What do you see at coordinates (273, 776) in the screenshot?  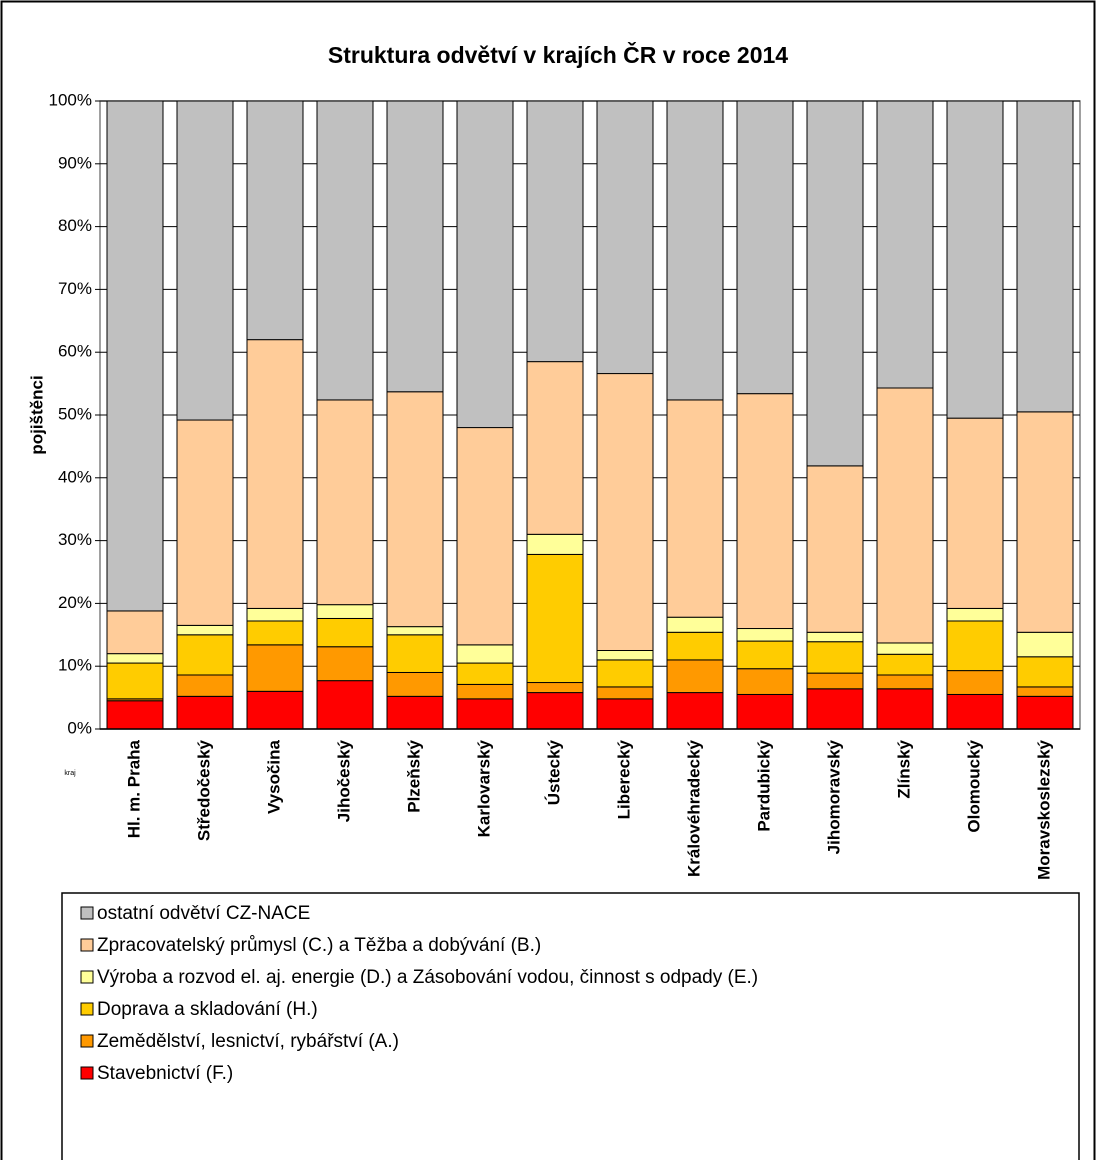 I see `x-tick-label: Vysočina` at bounding box center [273, 776].